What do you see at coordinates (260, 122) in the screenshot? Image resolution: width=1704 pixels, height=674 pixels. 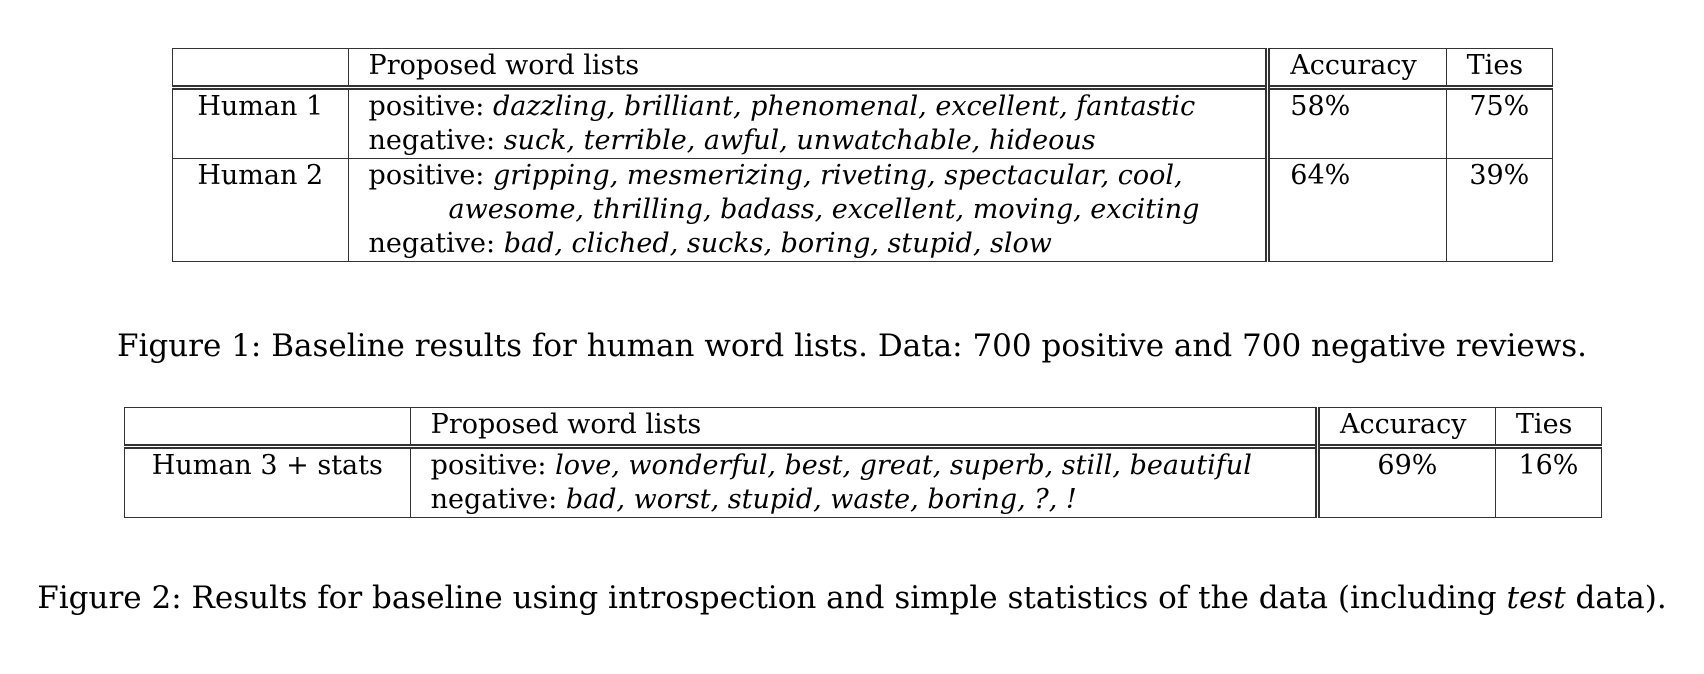 I see `row-label: Human 1` at bounding box center [260, 122].